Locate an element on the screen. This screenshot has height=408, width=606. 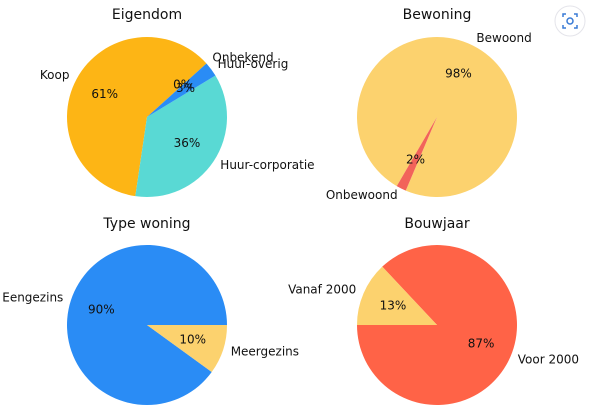
slice-label: Meergezins is located at coordinates (265, 352).